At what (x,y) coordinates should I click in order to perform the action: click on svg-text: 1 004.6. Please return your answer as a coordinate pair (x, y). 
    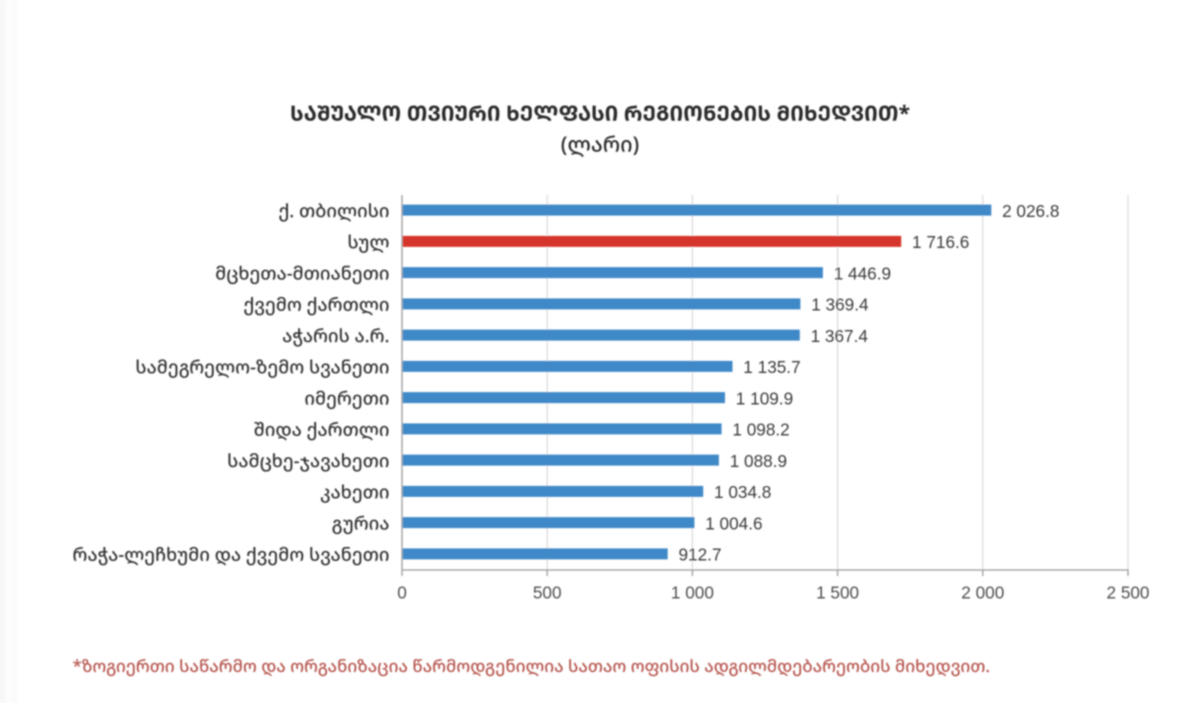
    Looking at the image, I should click on (733, 523).